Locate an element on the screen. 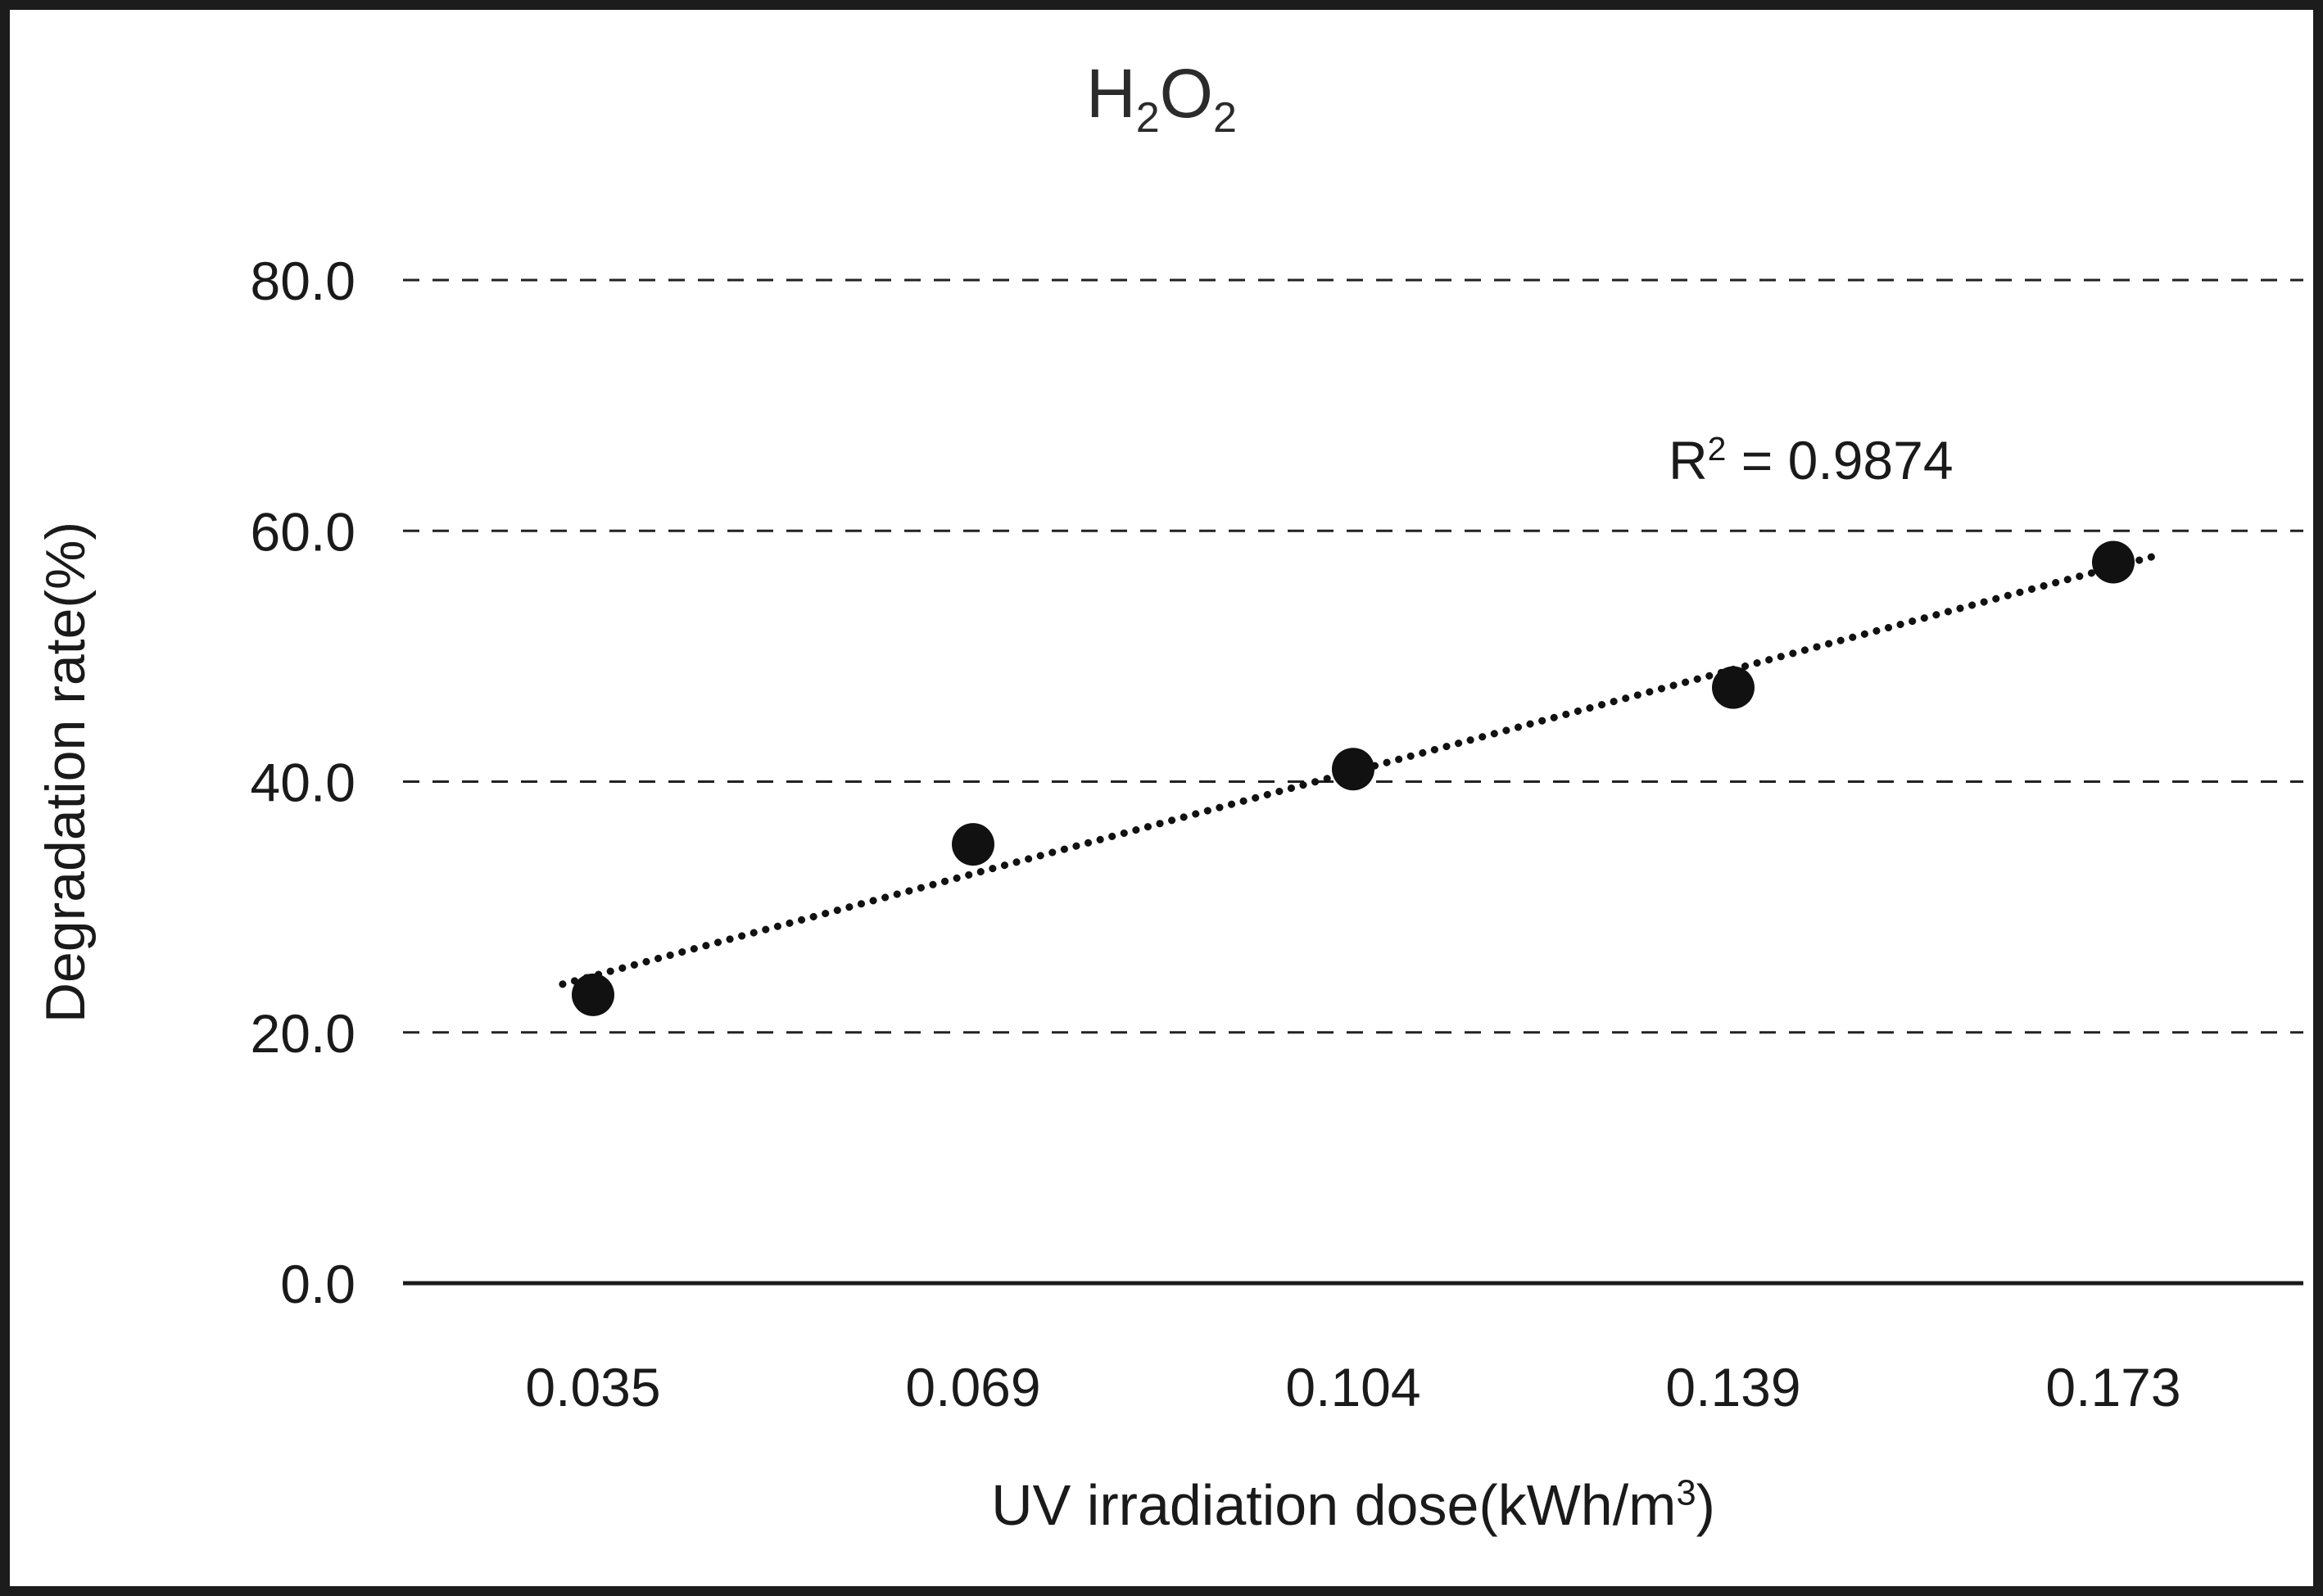 The height and width of the screenshot is (1596, 2323). x-axis-title-superscript: 3 is located at coordinates (1686, 1493).